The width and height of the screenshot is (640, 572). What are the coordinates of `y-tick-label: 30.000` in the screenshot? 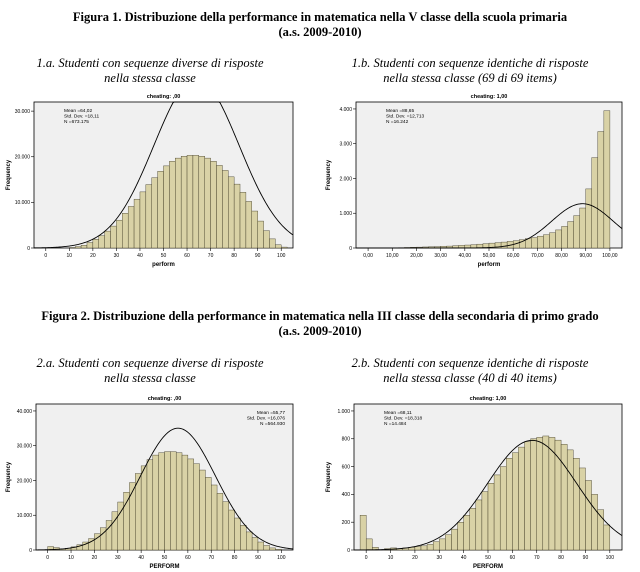 It's located at (23, 112).